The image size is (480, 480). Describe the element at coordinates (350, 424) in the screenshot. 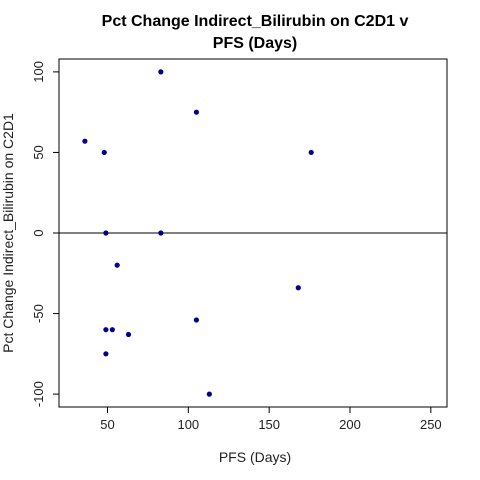

I see `x-tick-label: 200` at that location.